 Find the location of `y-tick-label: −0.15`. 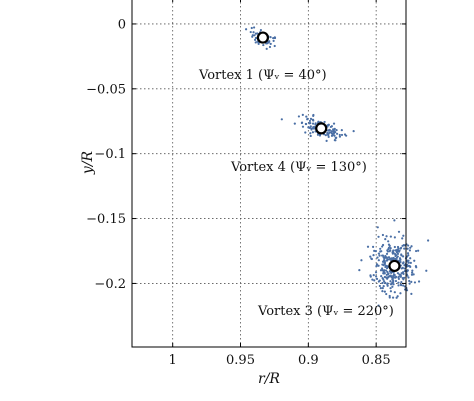

y-tick-label: −0.15 is located at coordinates (106, 219).